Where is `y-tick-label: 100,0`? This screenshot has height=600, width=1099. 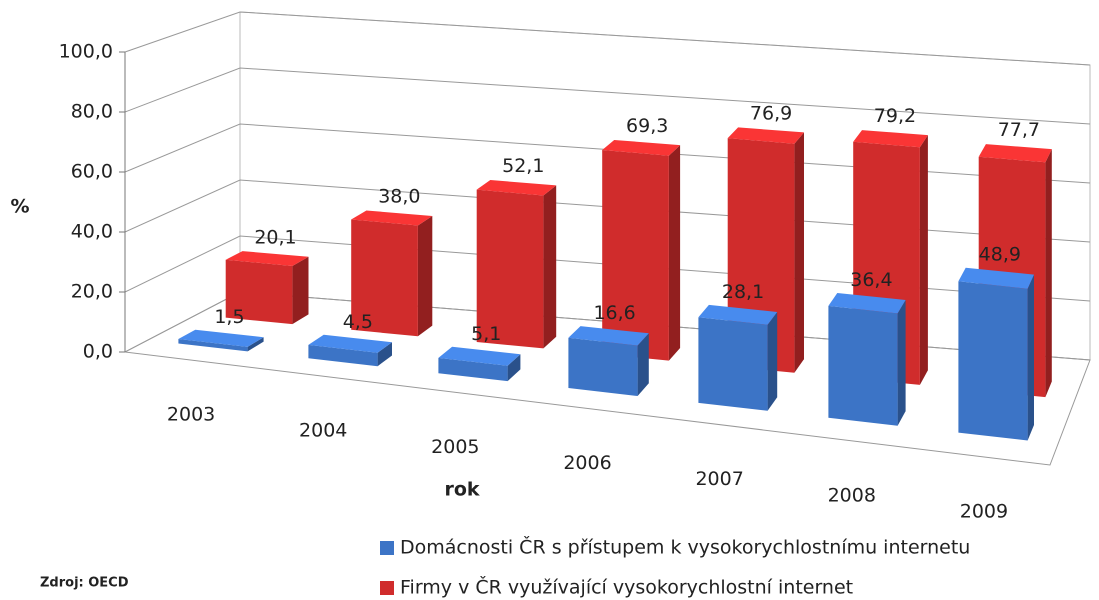 y-tick-label: 100,0 is located at coordinates (86, 52).